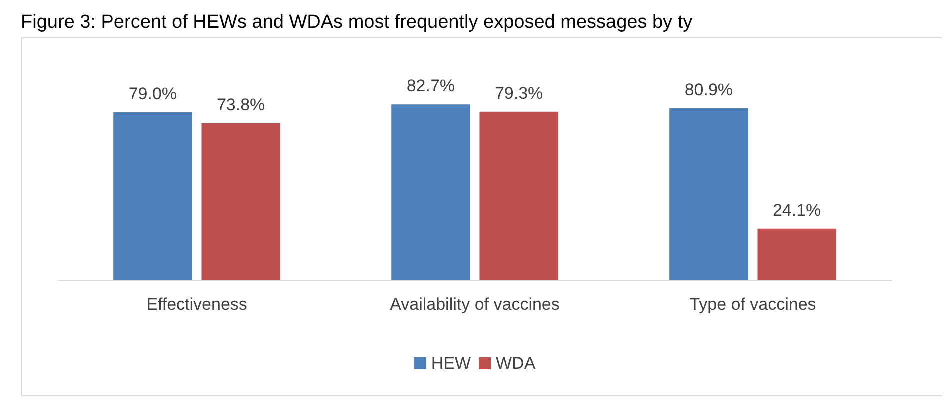 The image size is (950, 405). Describe the element at coordinates (153, 94) in the screenshot. I see `data-label: 79.0%` at that location.